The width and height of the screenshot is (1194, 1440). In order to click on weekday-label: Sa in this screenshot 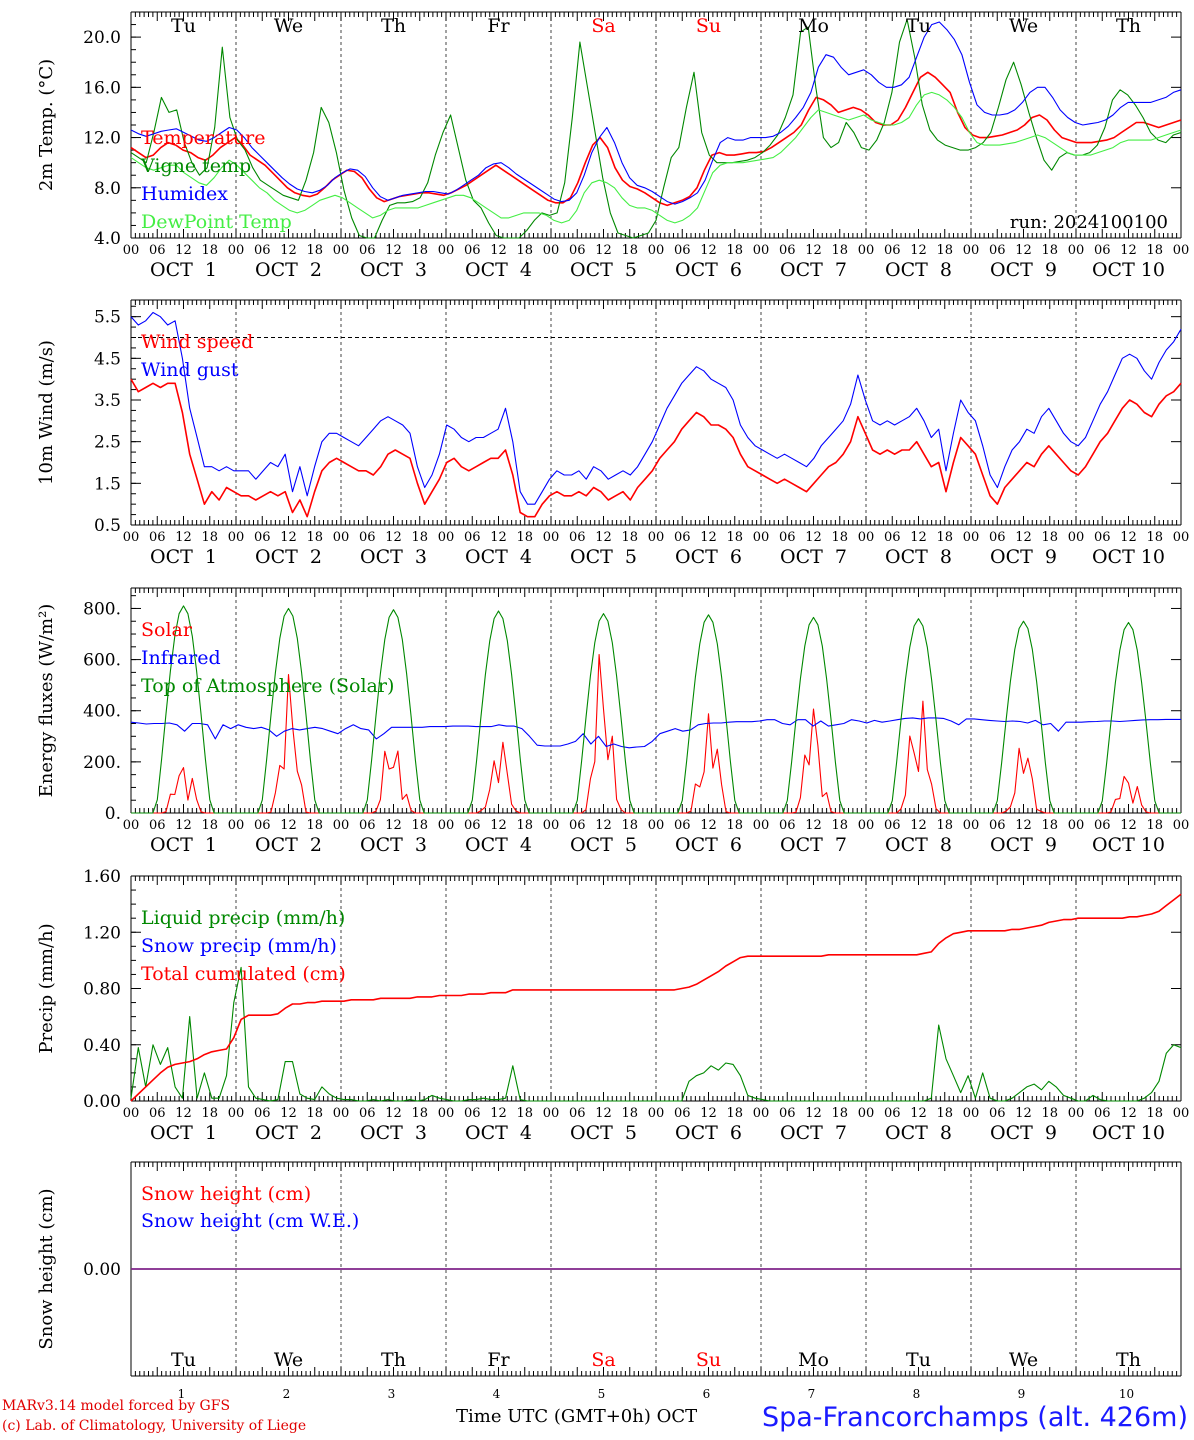, I will do `click(603, 26)`.